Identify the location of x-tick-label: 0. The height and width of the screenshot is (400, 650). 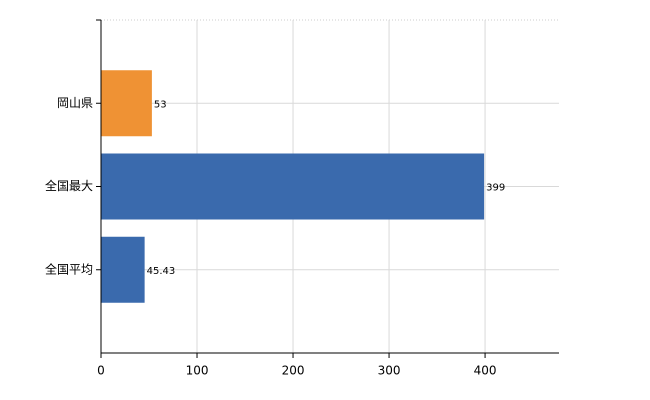
(101, 371).